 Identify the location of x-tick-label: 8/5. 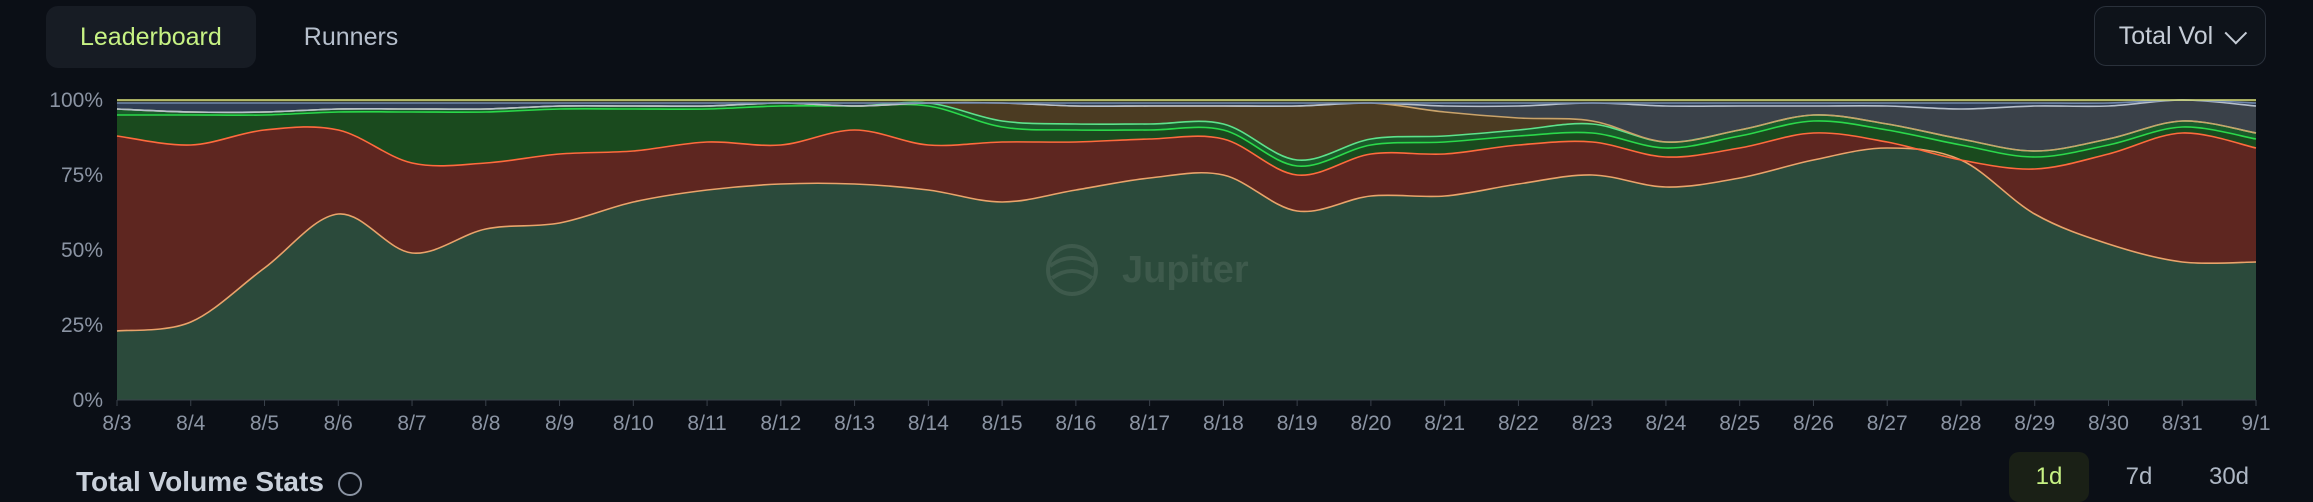
(264, 423).